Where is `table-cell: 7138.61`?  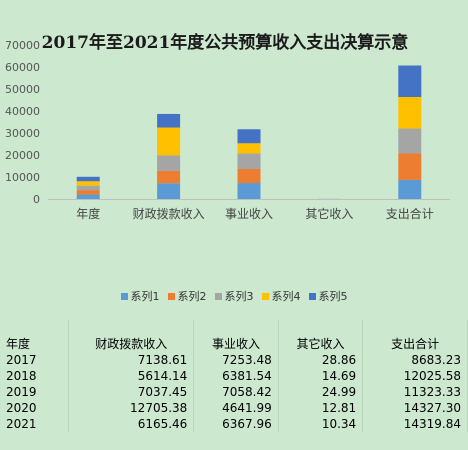 table-cell: 7138.61 is located at coordinates (131, 360).